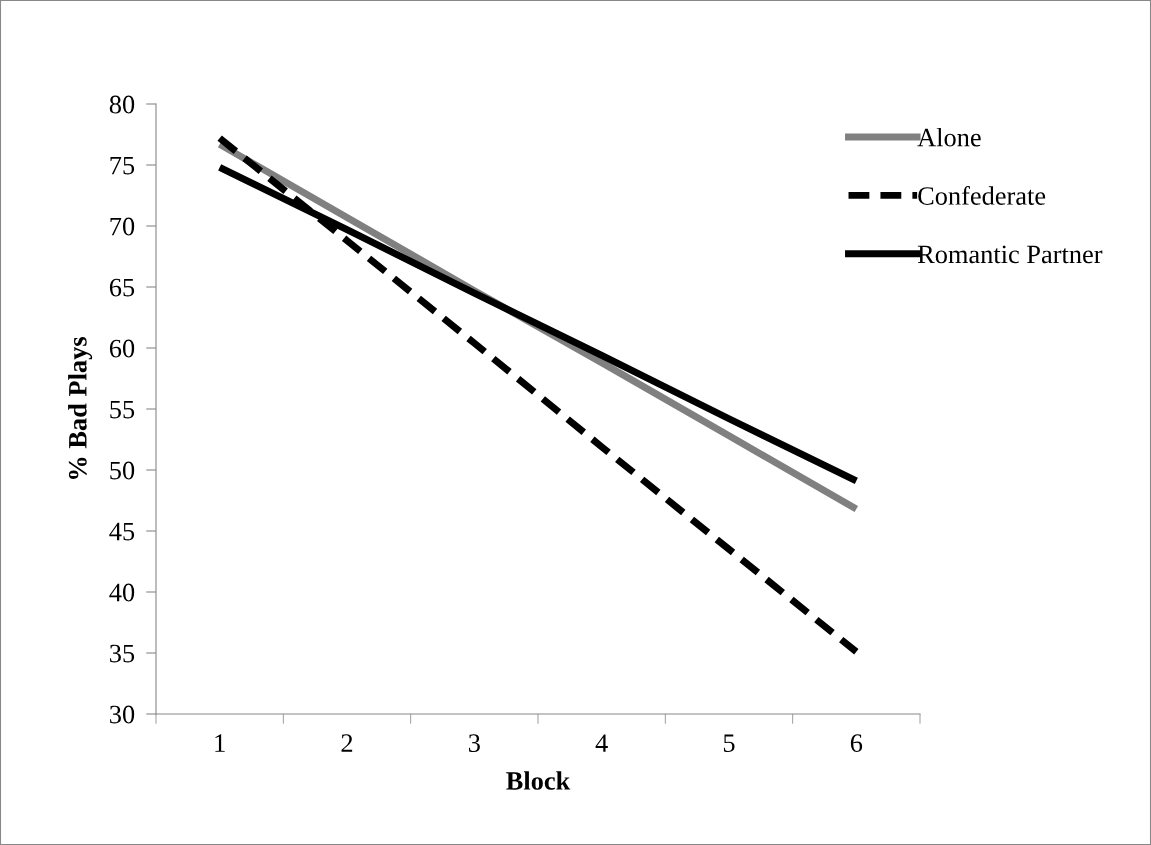 This screenshot has height=845, width=1151. I want to click on x-tick-label: 2, so click(347, 743).